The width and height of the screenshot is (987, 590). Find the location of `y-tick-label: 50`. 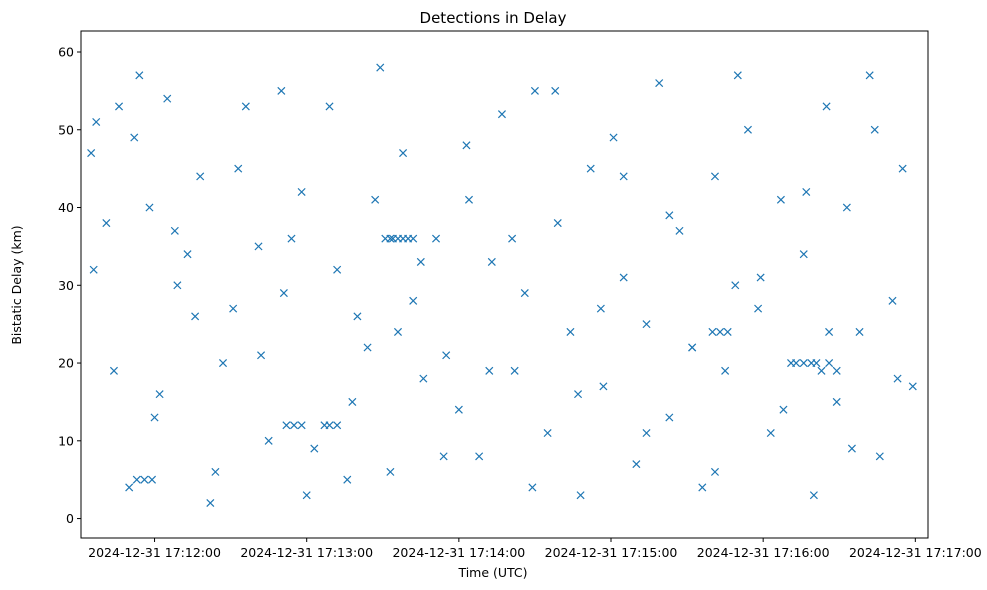

y-tick-label: 50 is located at coordinates (66, 129).